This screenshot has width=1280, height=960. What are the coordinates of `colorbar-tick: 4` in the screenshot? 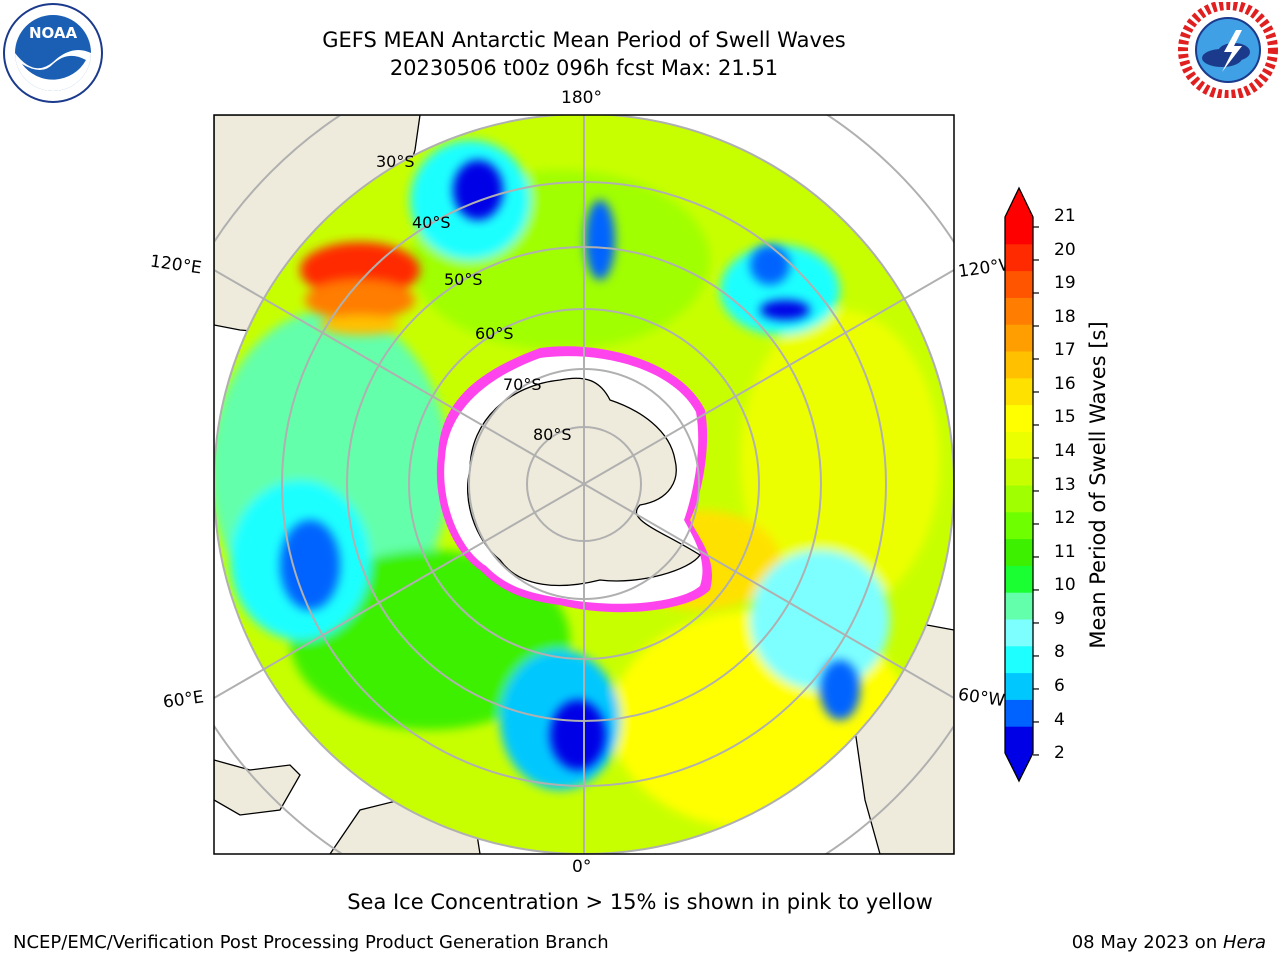 It's located at (1059, 720).